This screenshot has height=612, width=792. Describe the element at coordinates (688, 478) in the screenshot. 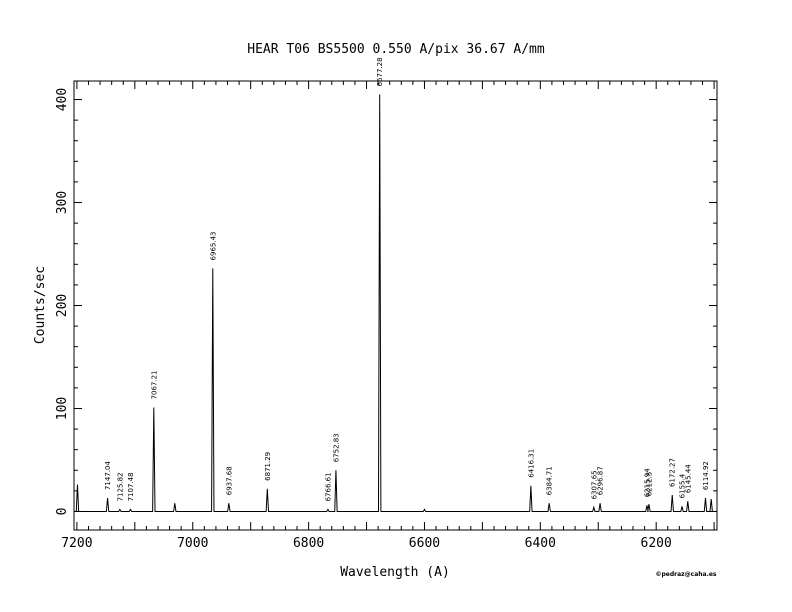

I see `peak-label: 6145.44` at that location.